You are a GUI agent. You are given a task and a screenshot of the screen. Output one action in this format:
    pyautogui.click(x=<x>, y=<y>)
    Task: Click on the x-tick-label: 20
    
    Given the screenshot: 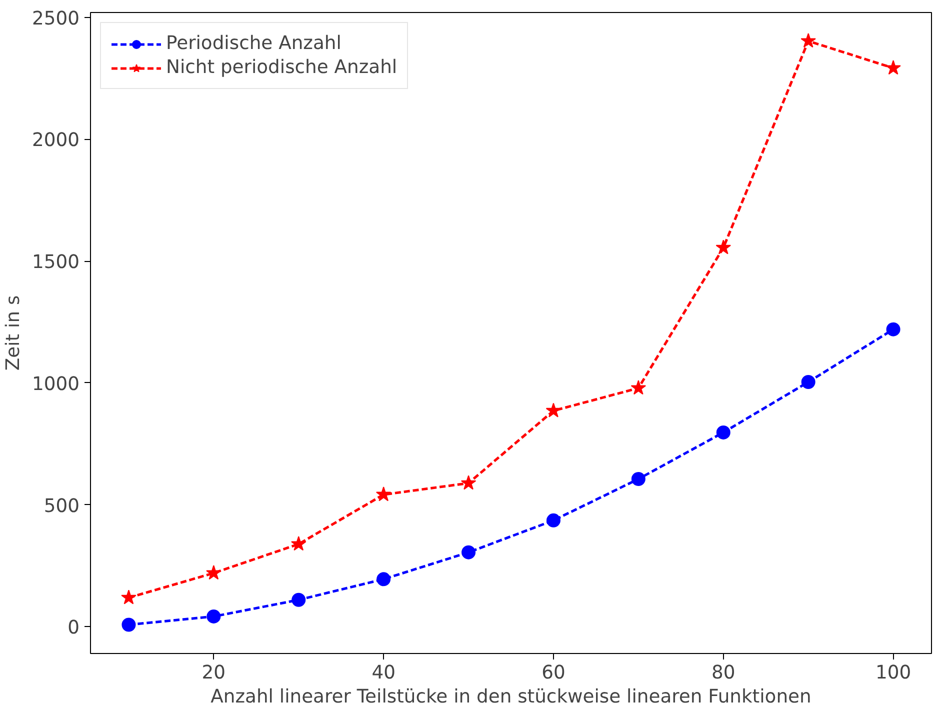 What is the action you would take?
    pyautogui.click(x=214, y=673)
    